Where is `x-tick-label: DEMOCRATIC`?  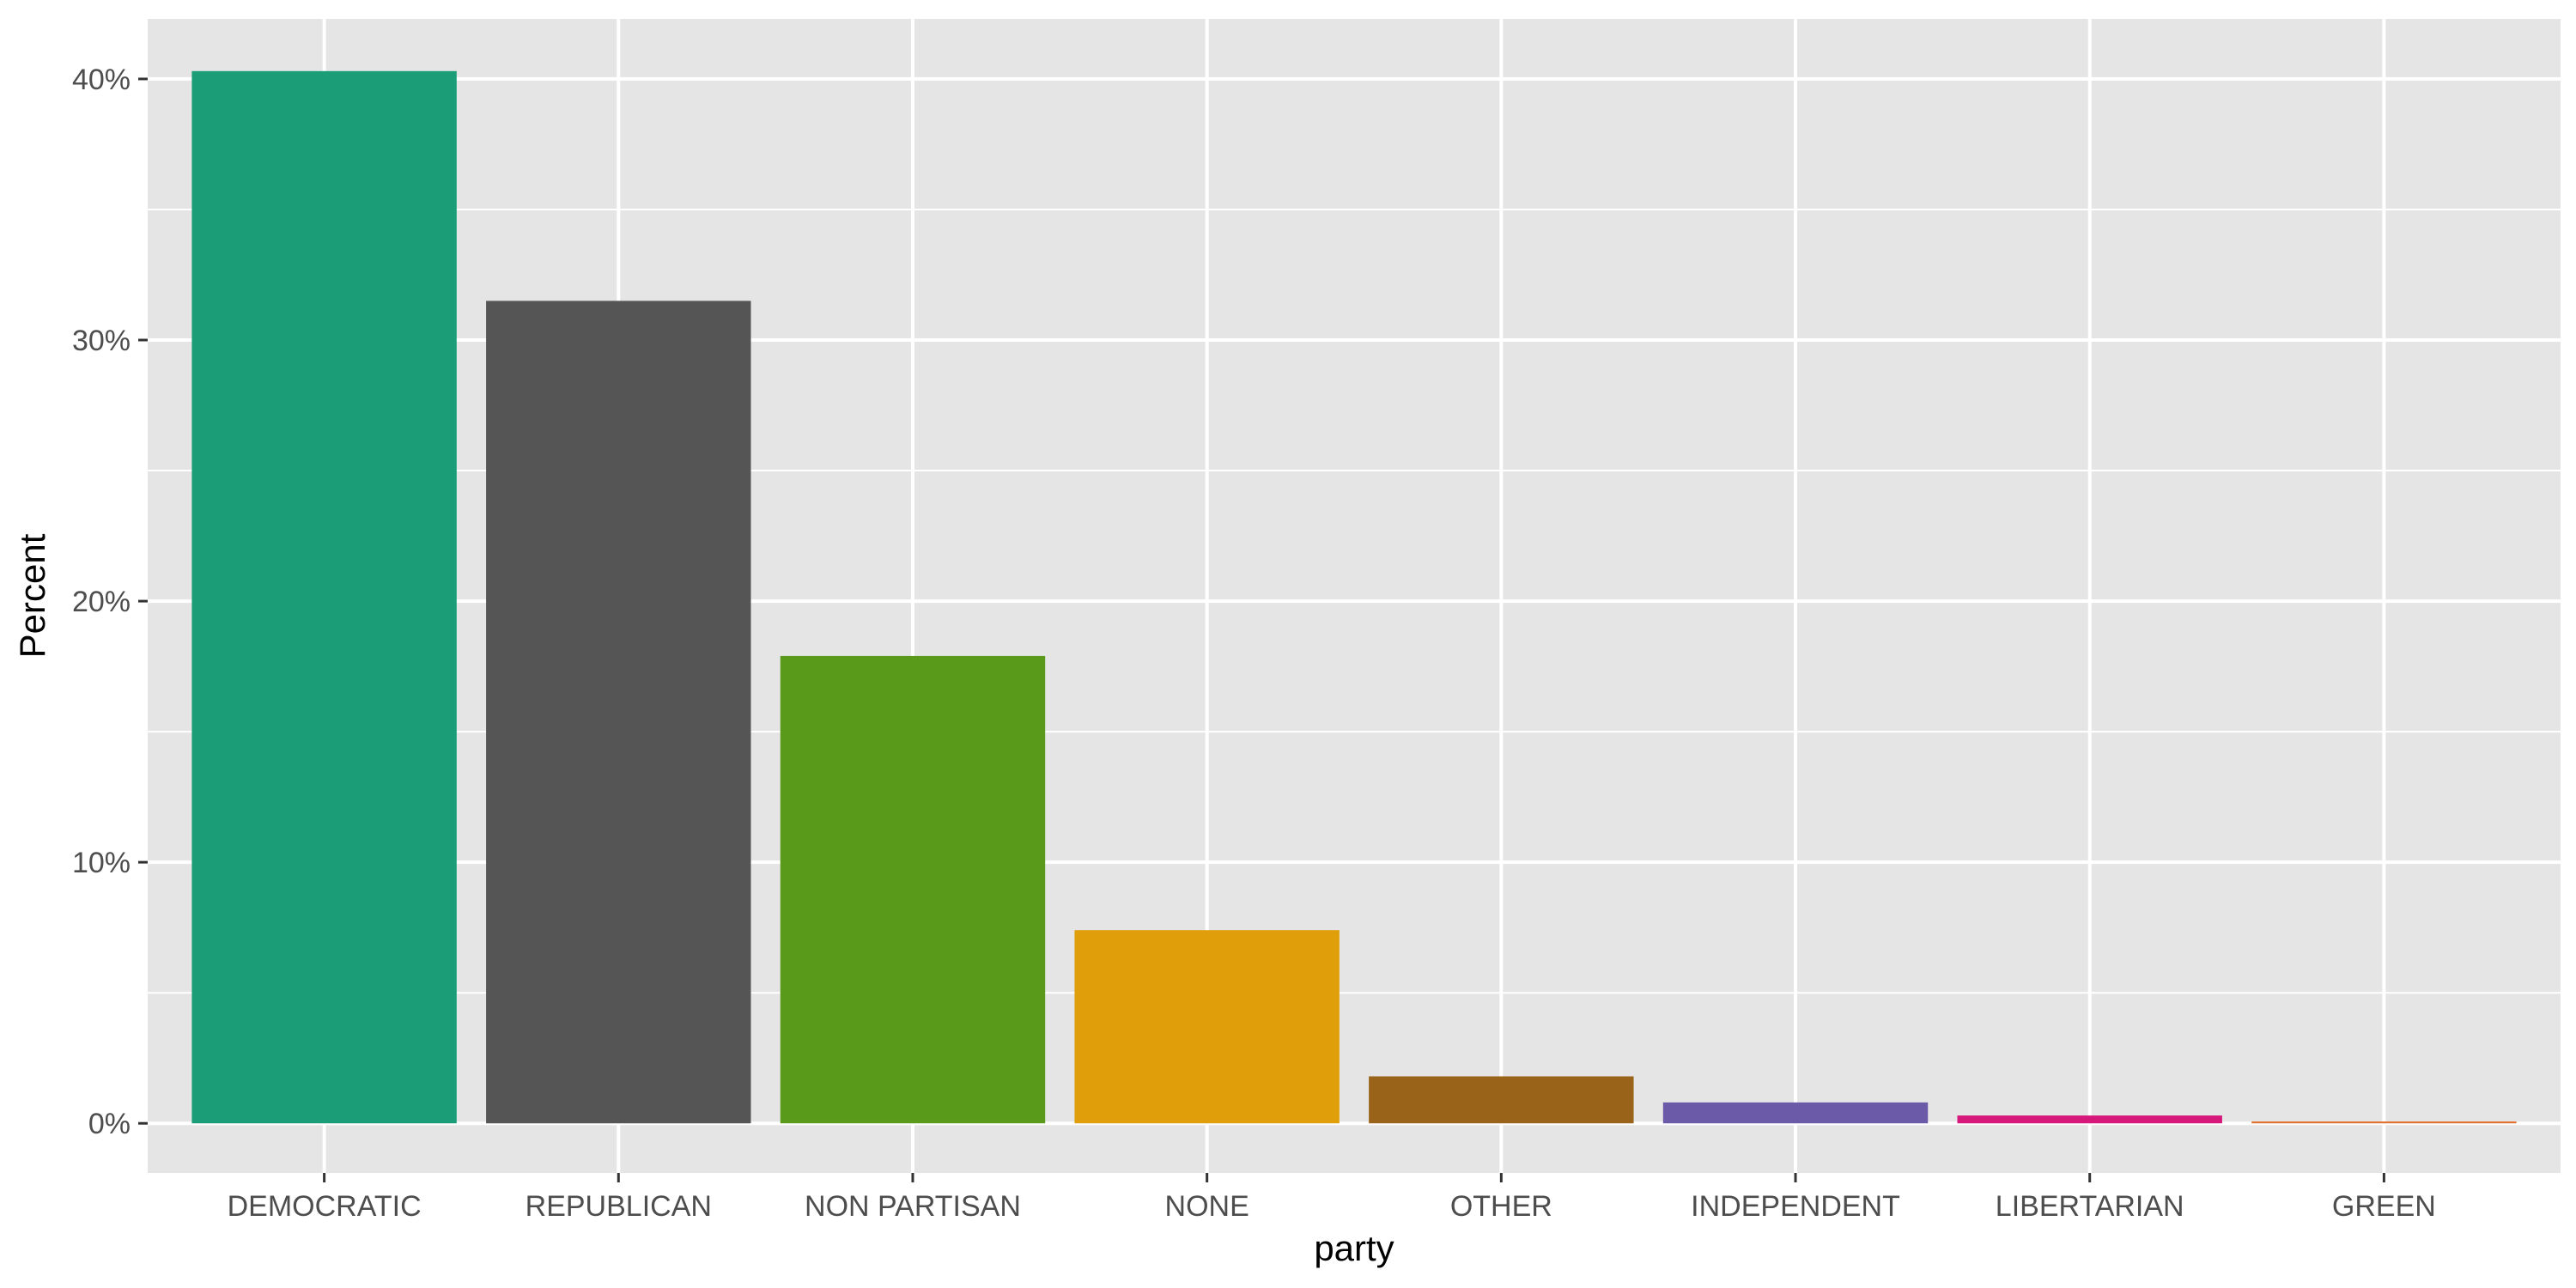 x-tick-label: DEMOCRATIC is located at coordinates (325, 1206).